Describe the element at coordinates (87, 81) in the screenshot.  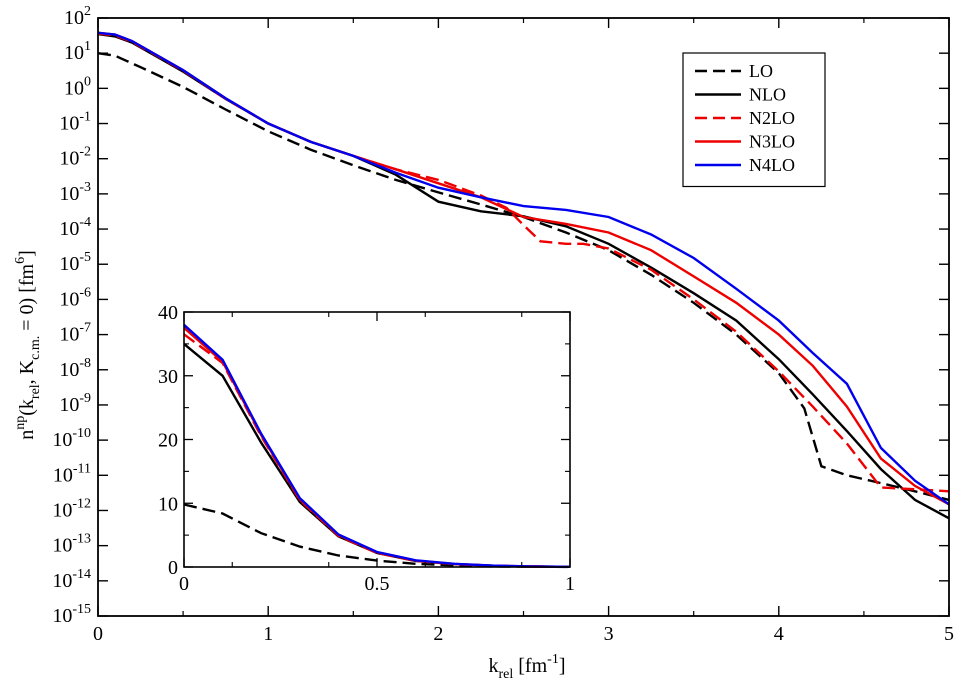
I see `y-tick-exponent: 0` at that location.